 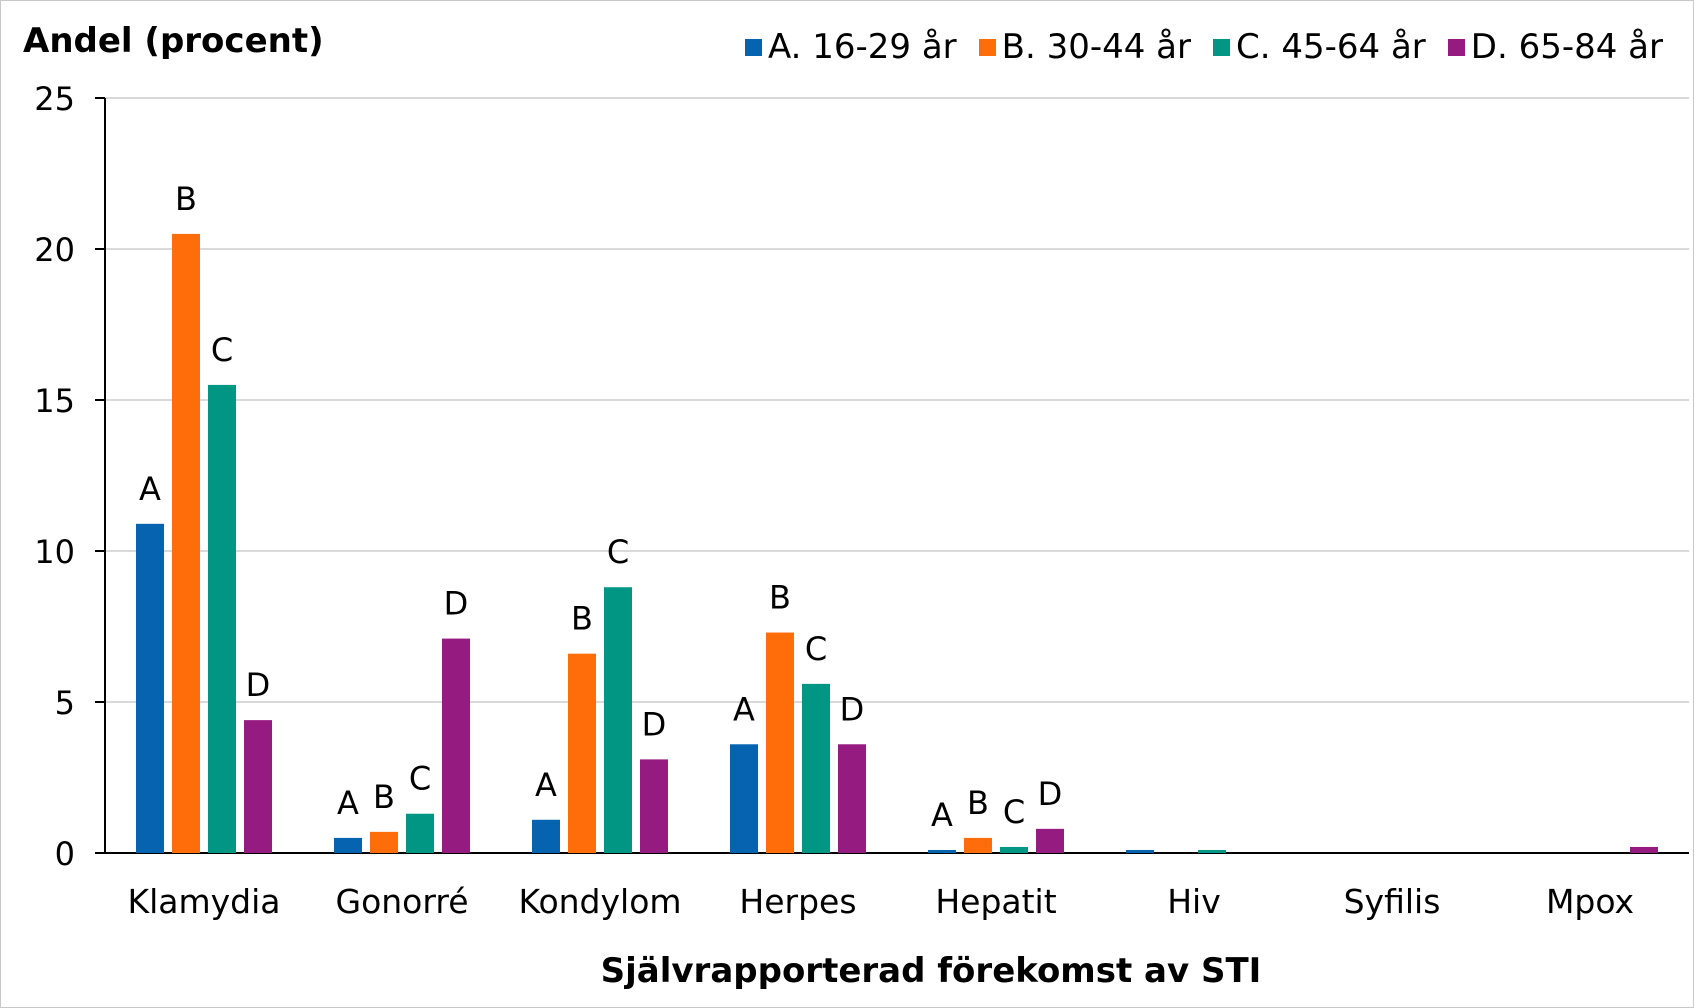 I want to click on y-tick-label: 5, so click(x=65, y=703).